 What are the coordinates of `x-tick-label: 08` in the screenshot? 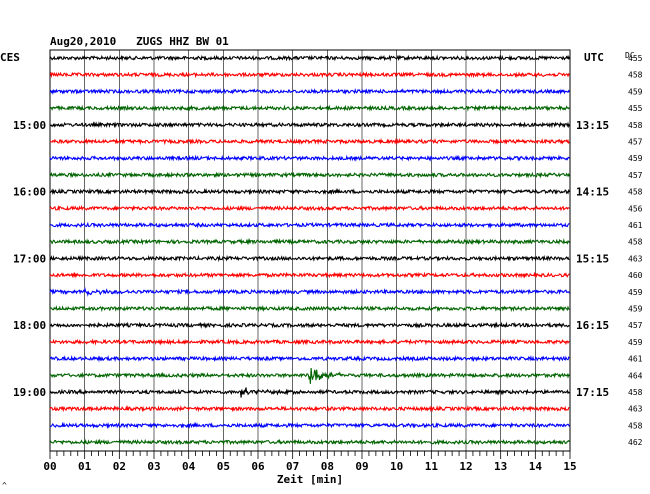 It's located at (327, 466).